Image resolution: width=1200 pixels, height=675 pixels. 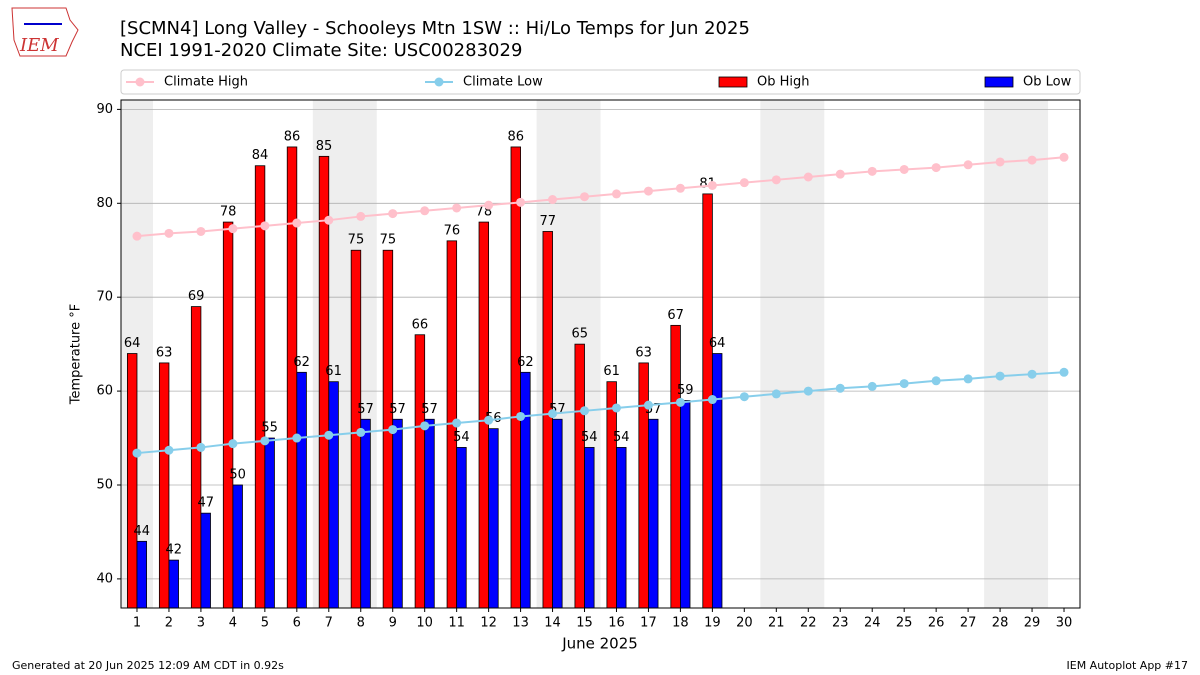 I want to click on x-tick-label: 18, so click(x=680, y=623).